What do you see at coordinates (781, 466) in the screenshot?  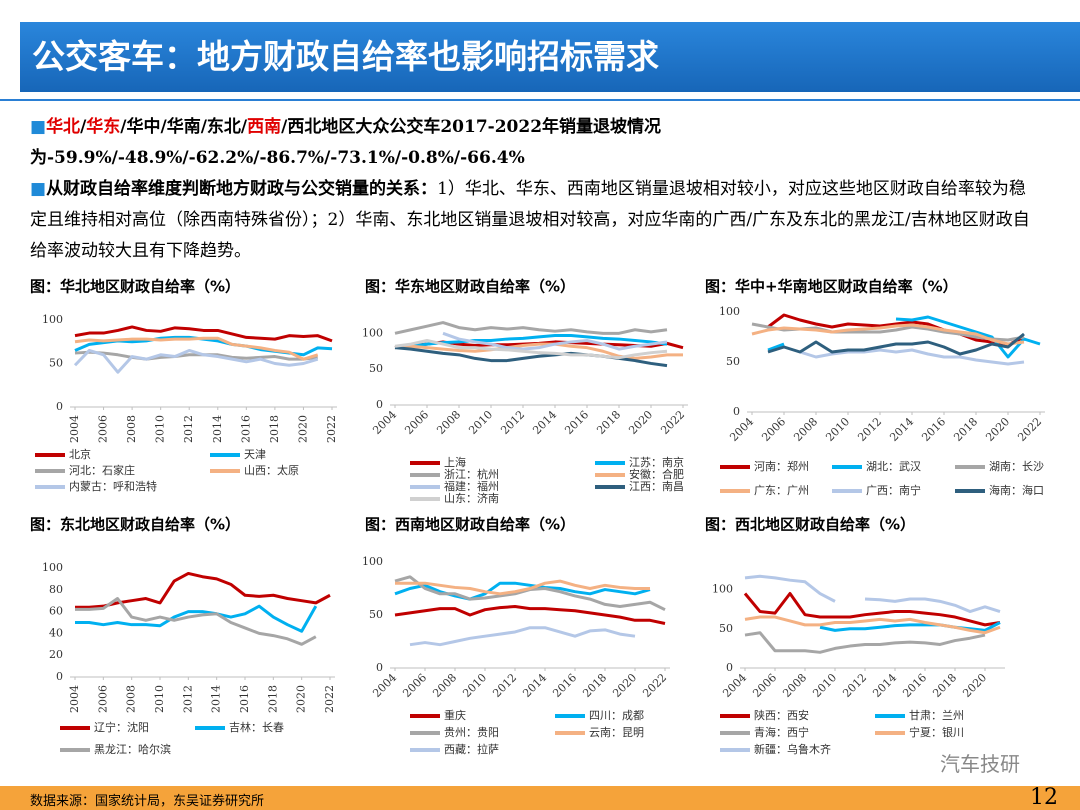 I see `legend-label: 河南：郑州` at bounding box center [781, 466].